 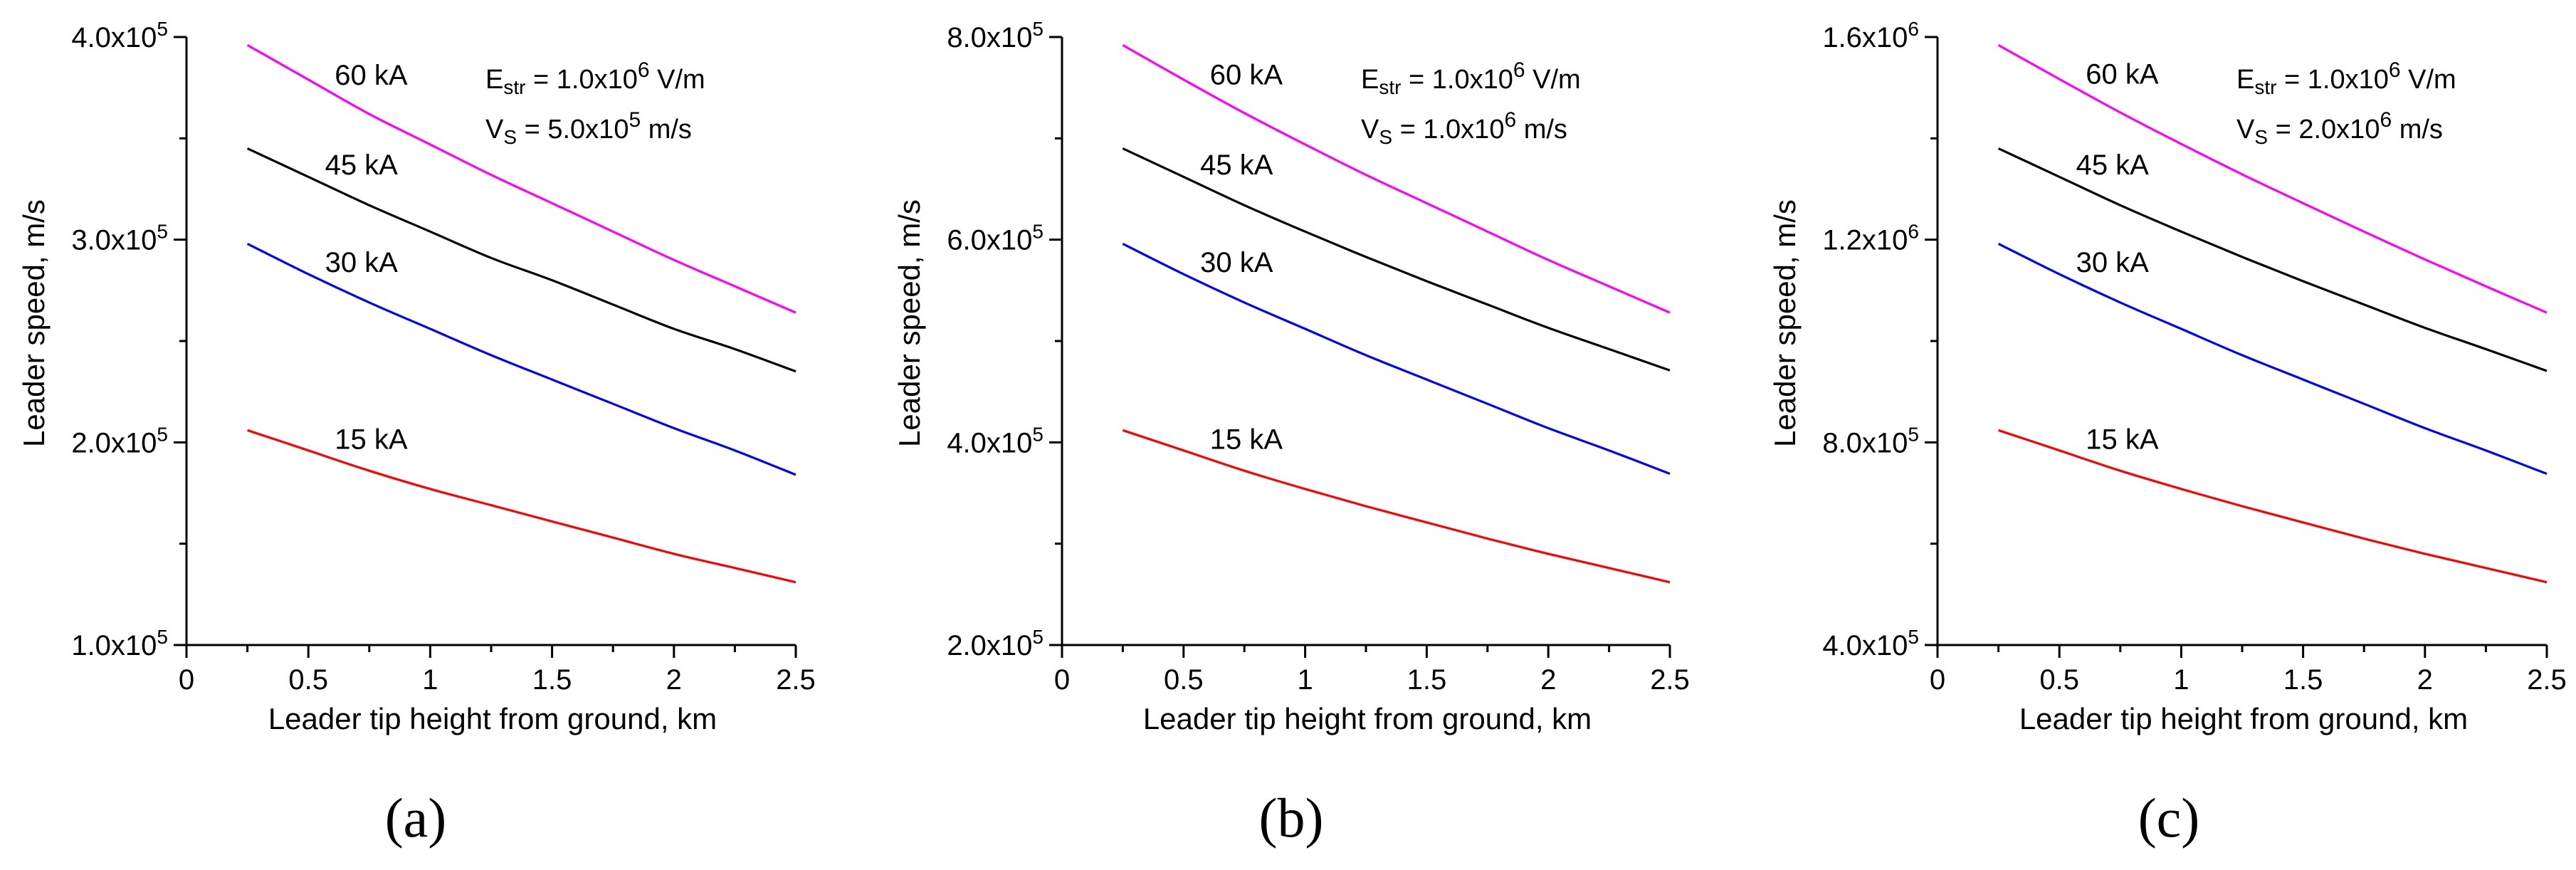 What do you see at coordinates (1871, 35) in the screenshot?
I see `y-tick-label: 1.6x10⁶` at bounding box center [1871, 35].